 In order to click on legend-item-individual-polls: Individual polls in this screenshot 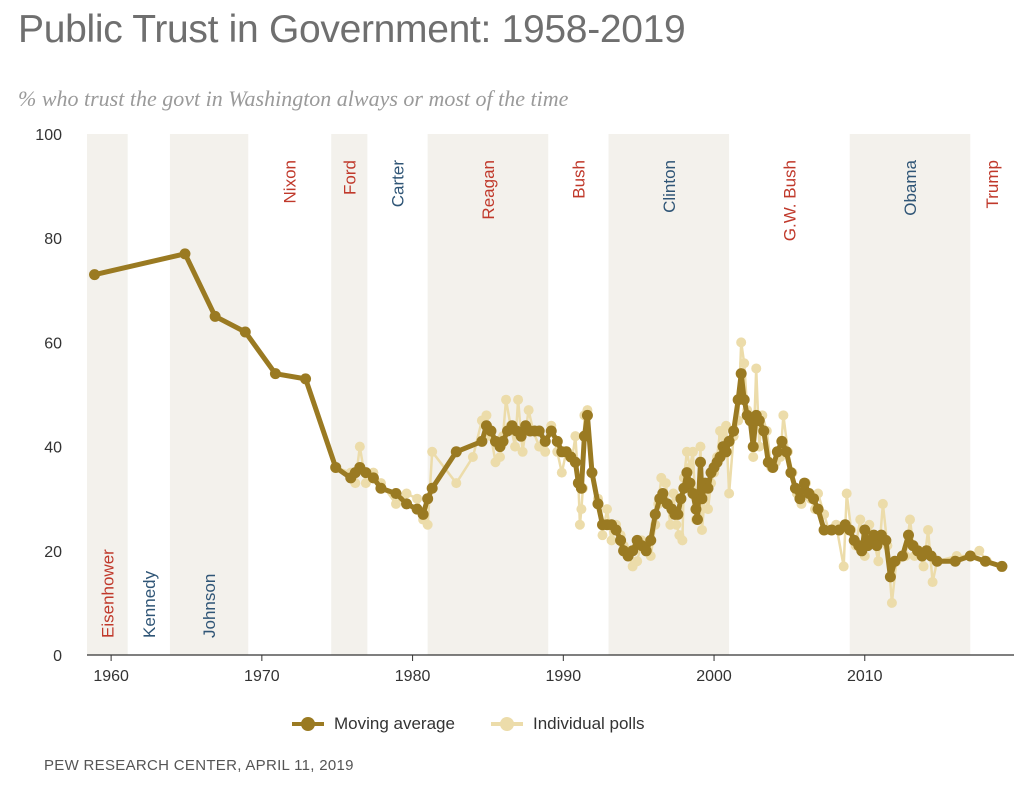, I will do `click(567, 724)`.